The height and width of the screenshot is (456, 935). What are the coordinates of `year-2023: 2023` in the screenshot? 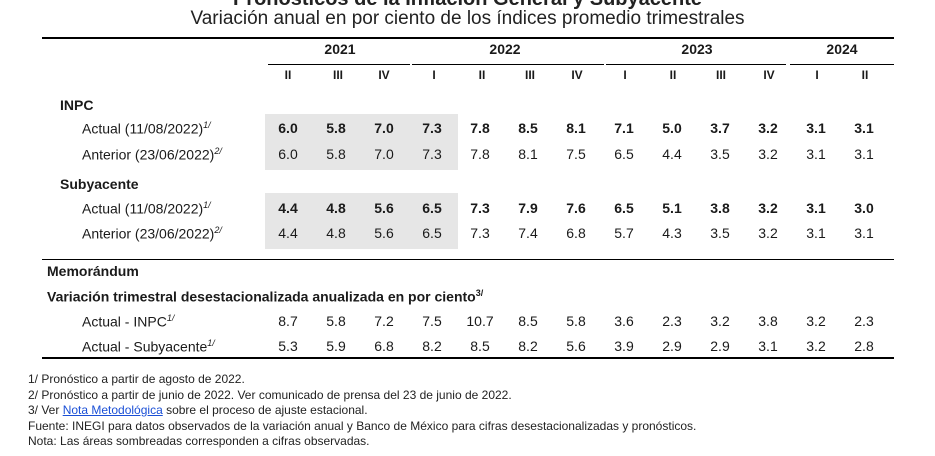 It's located at (697, 49).